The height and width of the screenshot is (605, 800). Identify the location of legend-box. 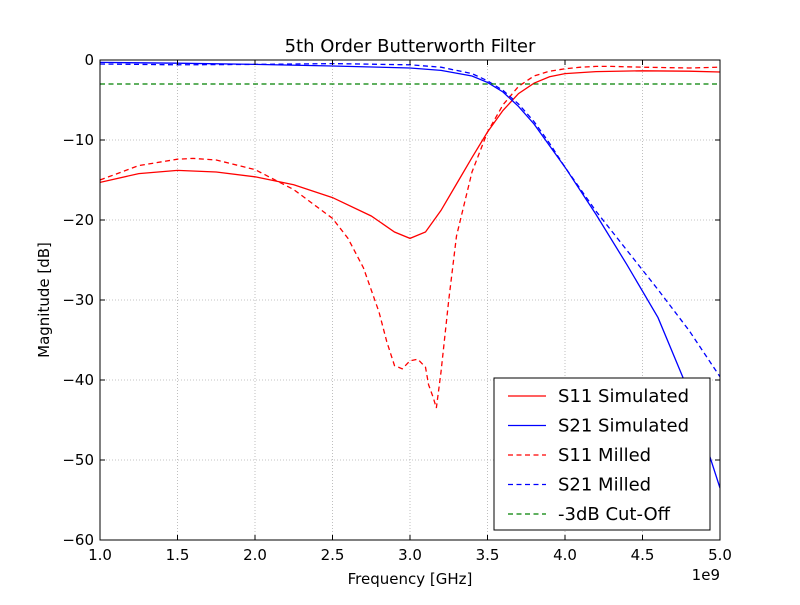
(602, 454).